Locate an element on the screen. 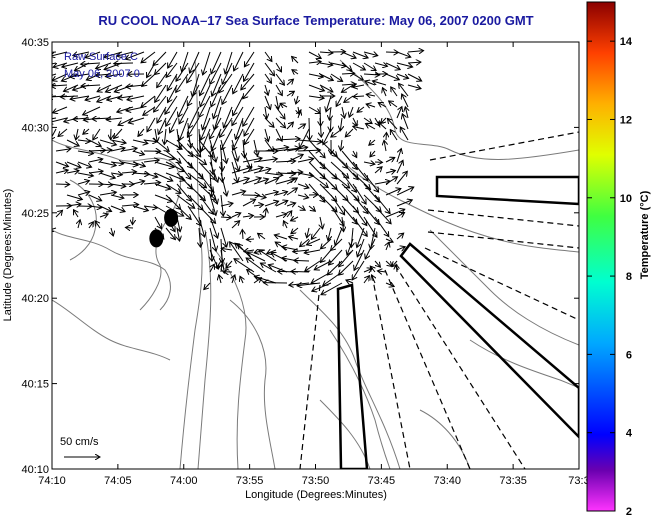 Image resolution: width=651 pixels, height=515 pixels. y-tick-label: 40:25 is located at coordinates (35, 214).